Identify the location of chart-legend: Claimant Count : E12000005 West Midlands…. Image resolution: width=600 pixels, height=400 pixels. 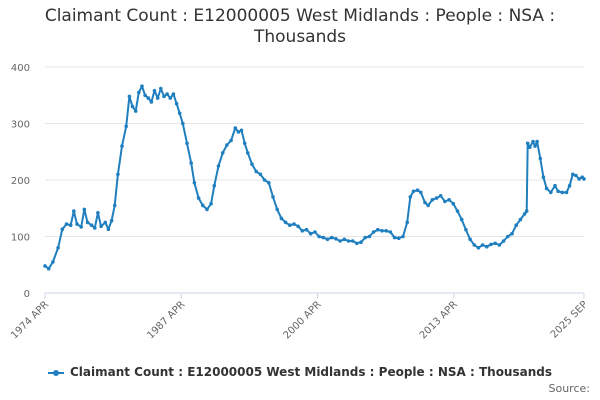
(300, 372).